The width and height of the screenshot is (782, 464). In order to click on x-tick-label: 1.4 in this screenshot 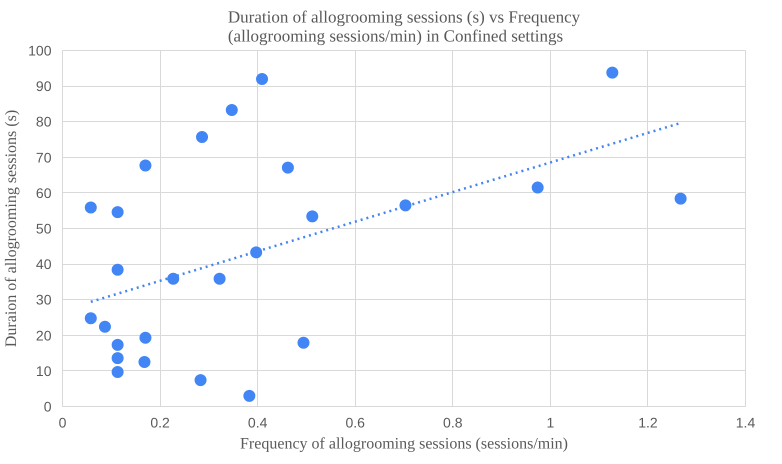, I will do `click(746, 422)`.